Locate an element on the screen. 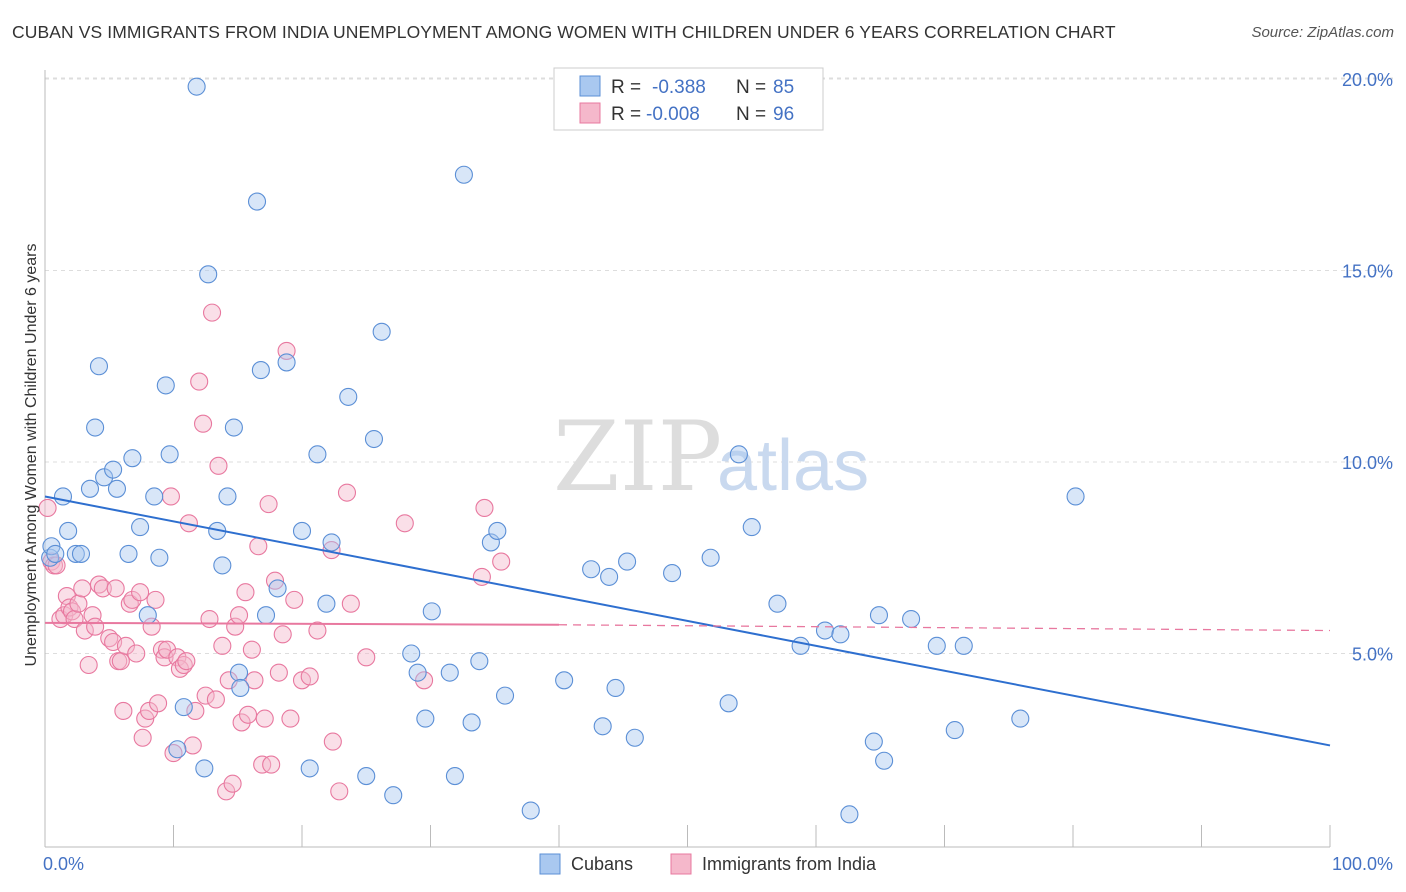 Image resolution: width=1406 pixels, height=892 pixels. legend-n-value-1: 85 is located at coordinates (783, 87).